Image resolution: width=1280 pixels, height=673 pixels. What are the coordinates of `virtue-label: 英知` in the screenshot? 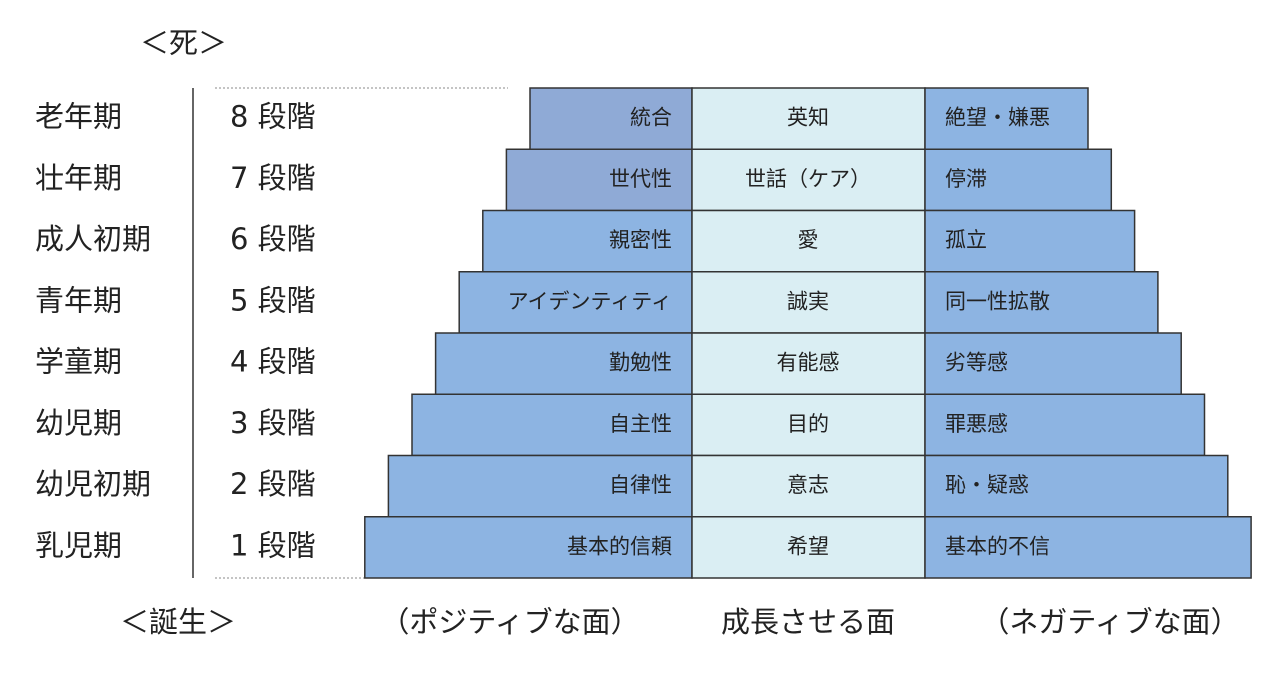 It's located at (808, 118).